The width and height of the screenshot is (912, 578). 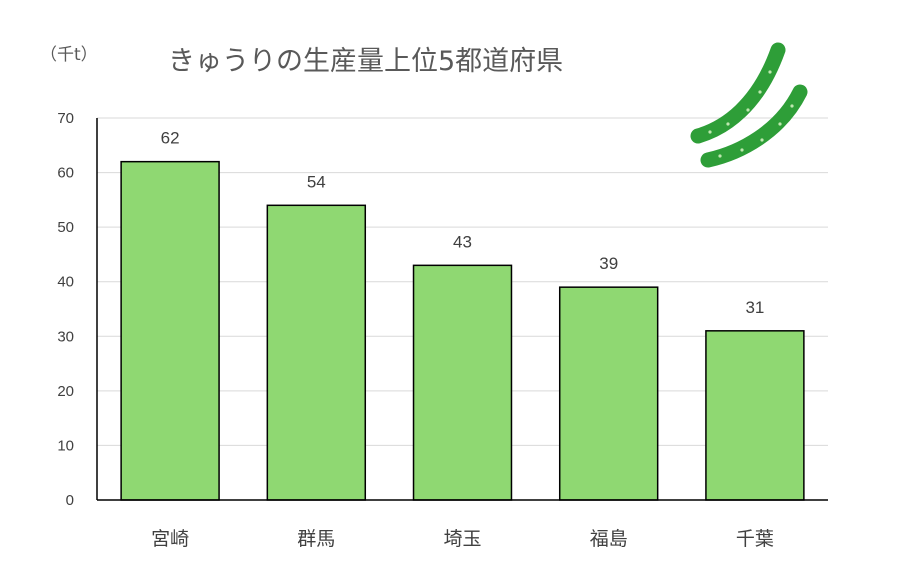 What do you see at coordinates (65, 282) in the screenshot?
I see `y-tick-label: 40` at bounding box center [65, 282].